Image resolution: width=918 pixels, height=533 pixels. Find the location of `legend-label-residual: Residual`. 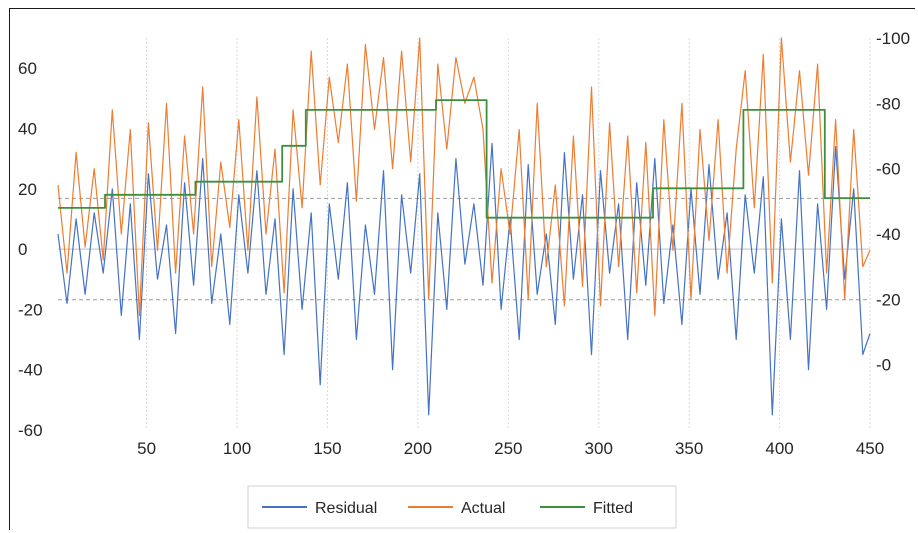

legend-label-residual: Residual is located at coordinates (346, 508).